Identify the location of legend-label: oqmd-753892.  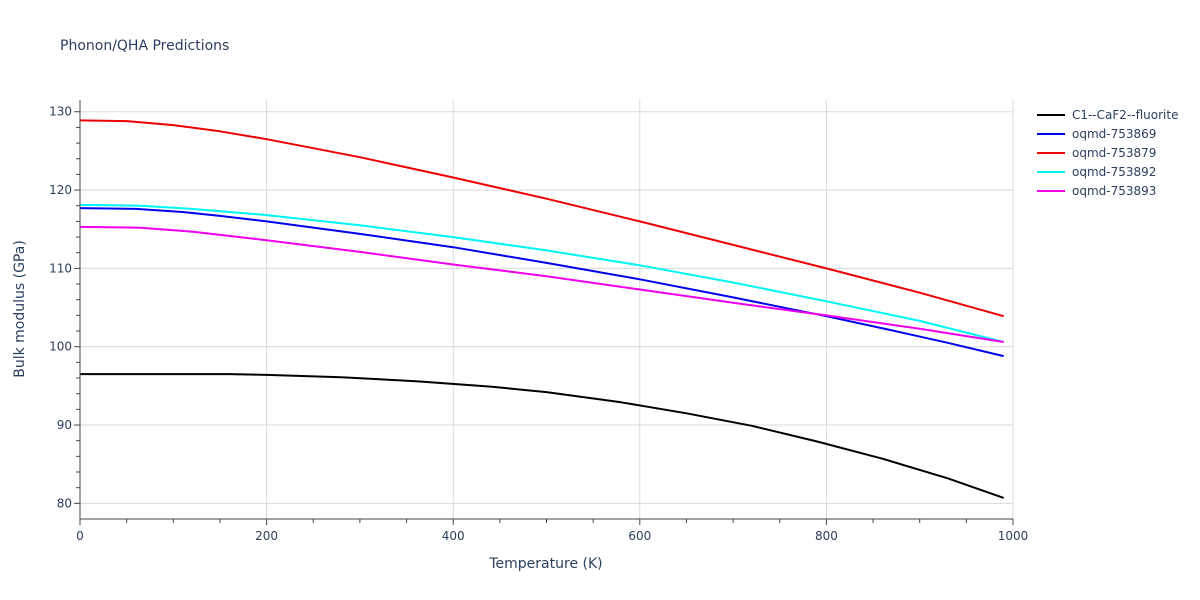
(1114, 172).